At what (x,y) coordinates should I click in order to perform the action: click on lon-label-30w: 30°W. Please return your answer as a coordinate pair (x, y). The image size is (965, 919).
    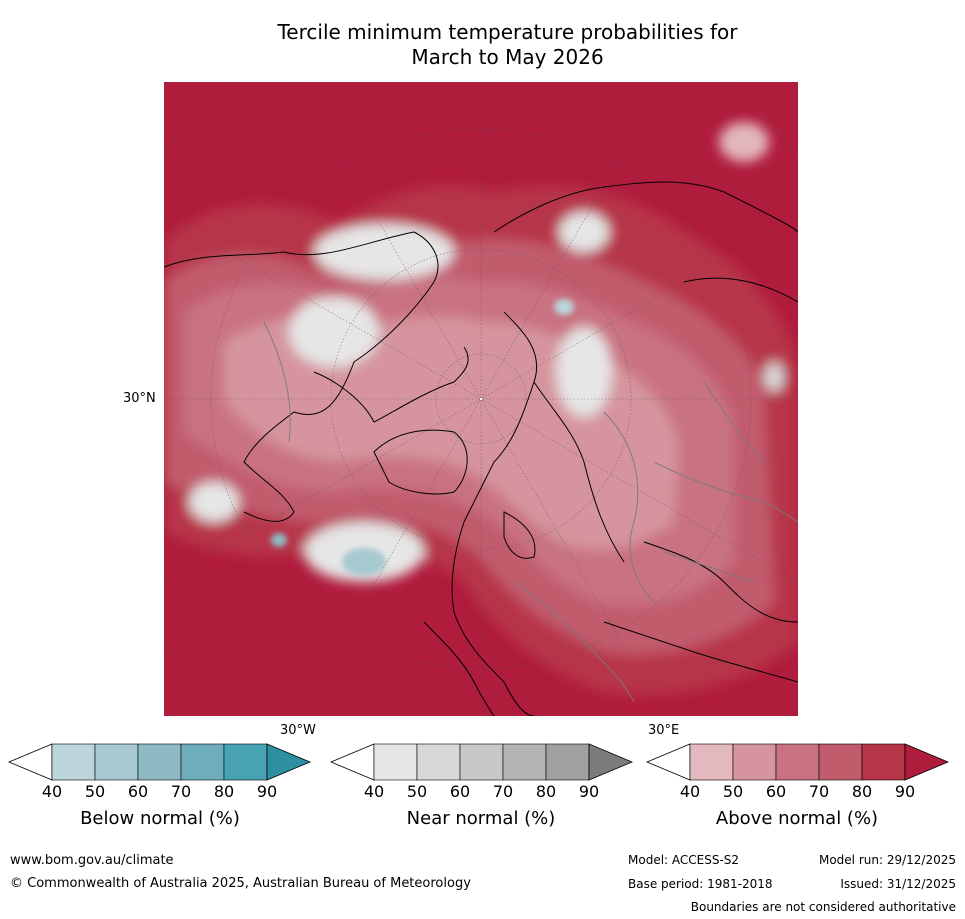
    Looking at the image, I should click on (298, 730).